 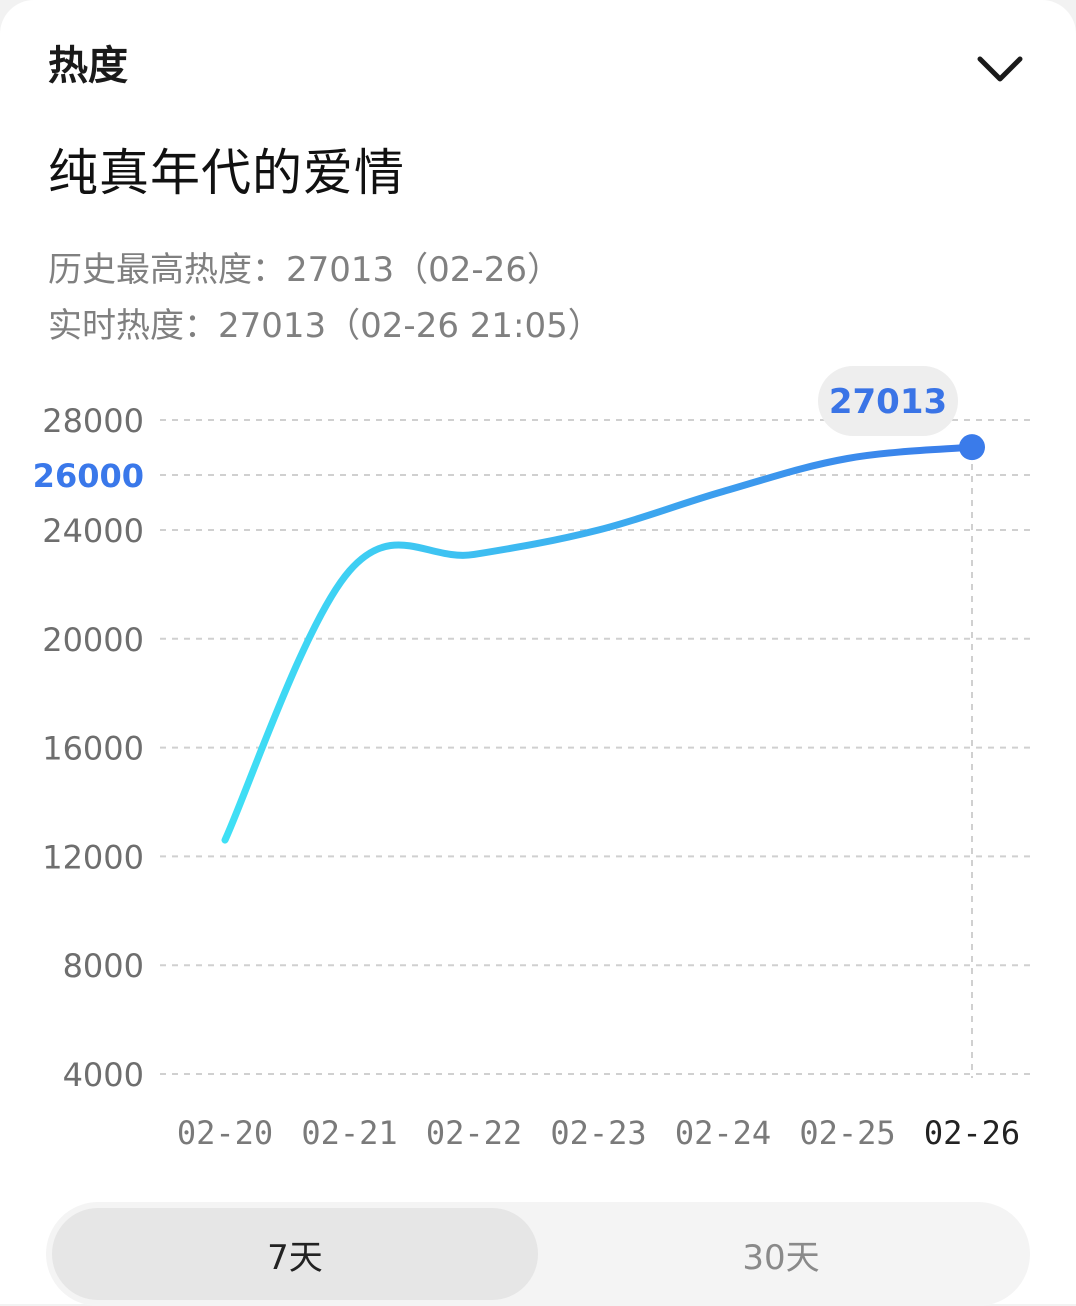 I want to click on range-tab-7-days: 7天, so click(x=295, y=1254).